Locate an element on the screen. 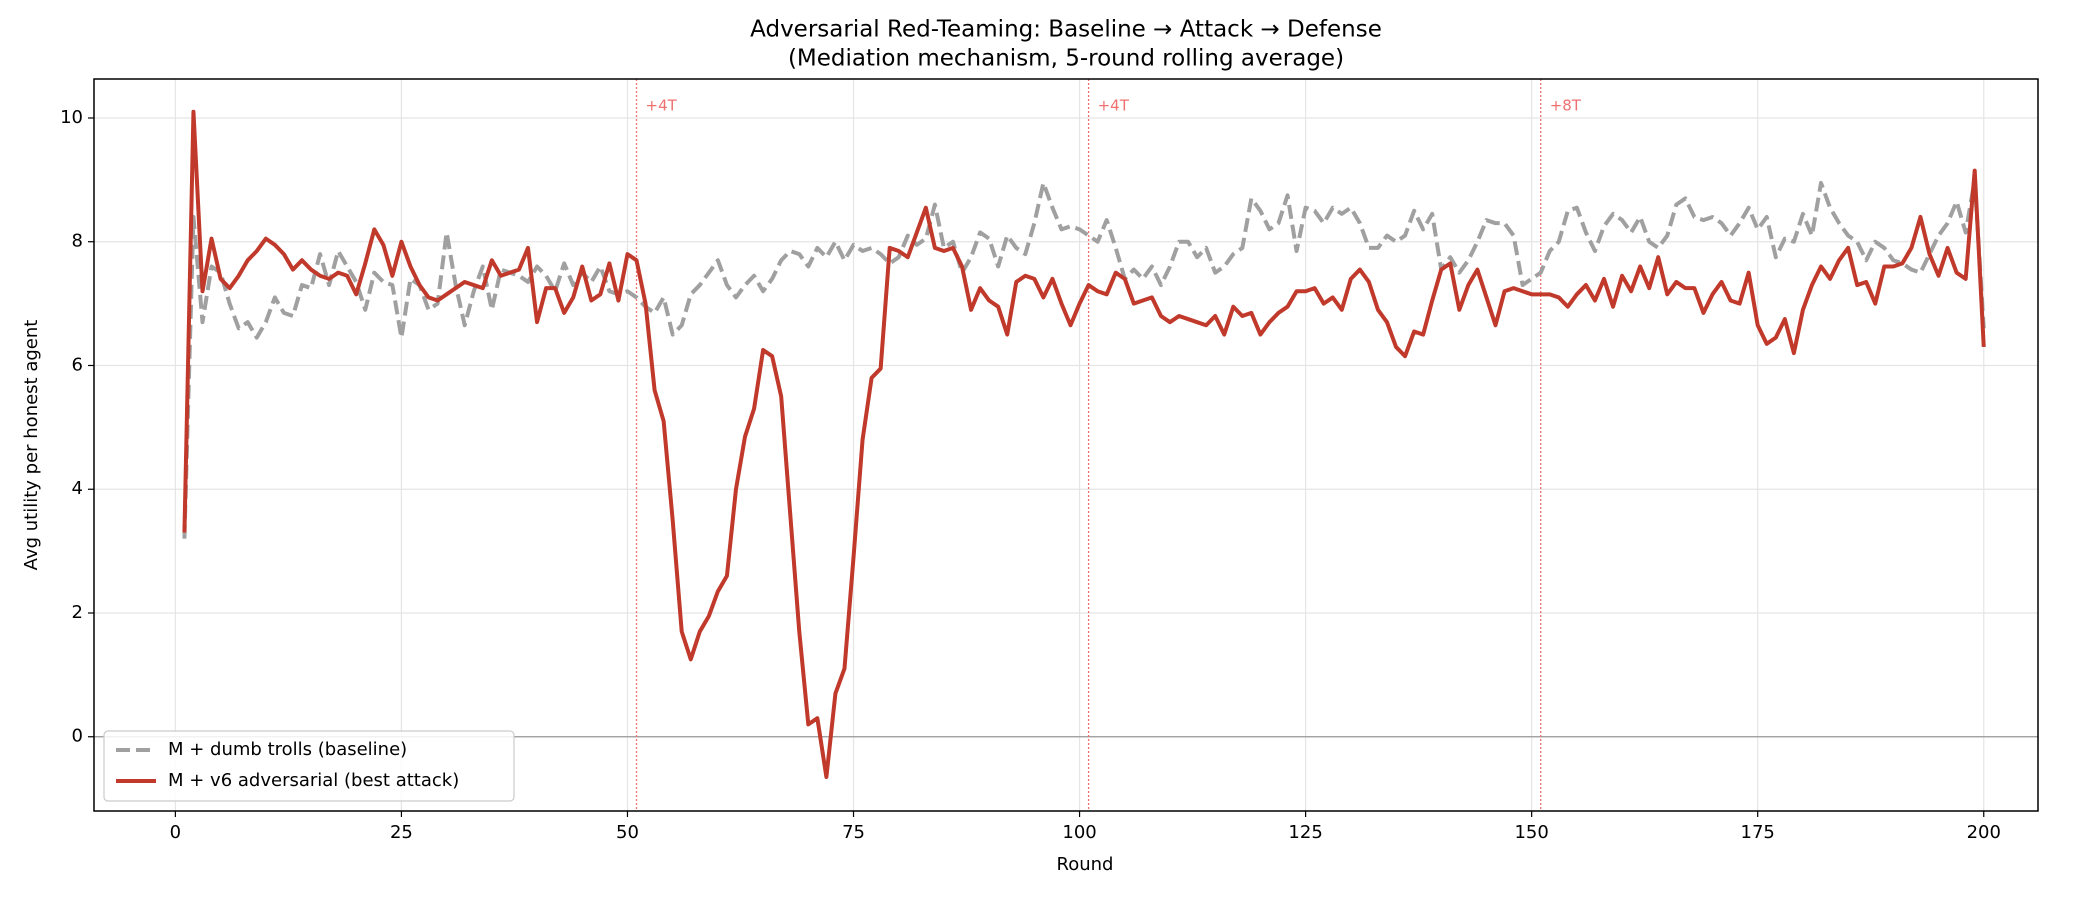 Image resolution: width=2100 pixels, height=900 pixels. y-tick-label: 6 is located at coordinates (77, 364).